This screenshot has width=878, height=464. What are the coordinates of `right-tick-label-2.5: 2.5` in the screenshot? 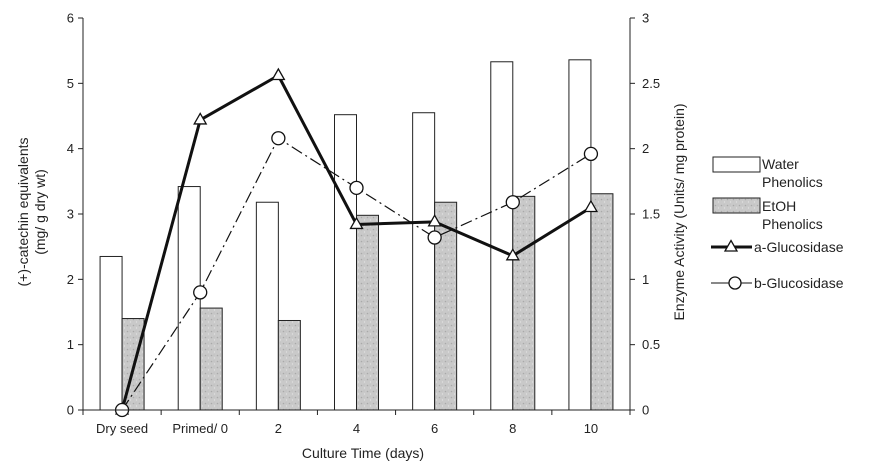 It's located at (651, 83).